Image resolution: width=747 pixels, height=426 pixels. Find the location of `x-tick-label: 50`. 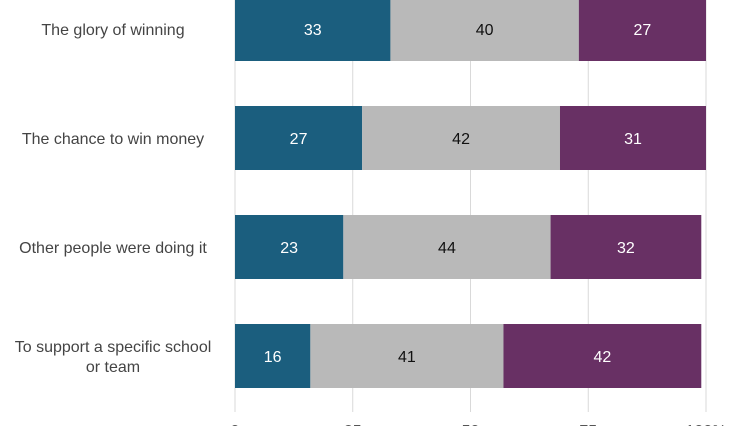

x-tick-label: 50 is located at coordinates (471, 424).